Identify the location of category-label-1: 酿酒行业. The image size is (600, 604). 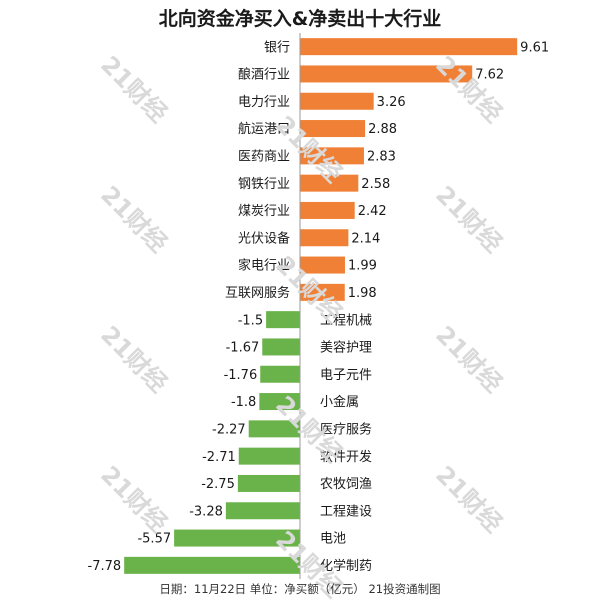
(264, 75).